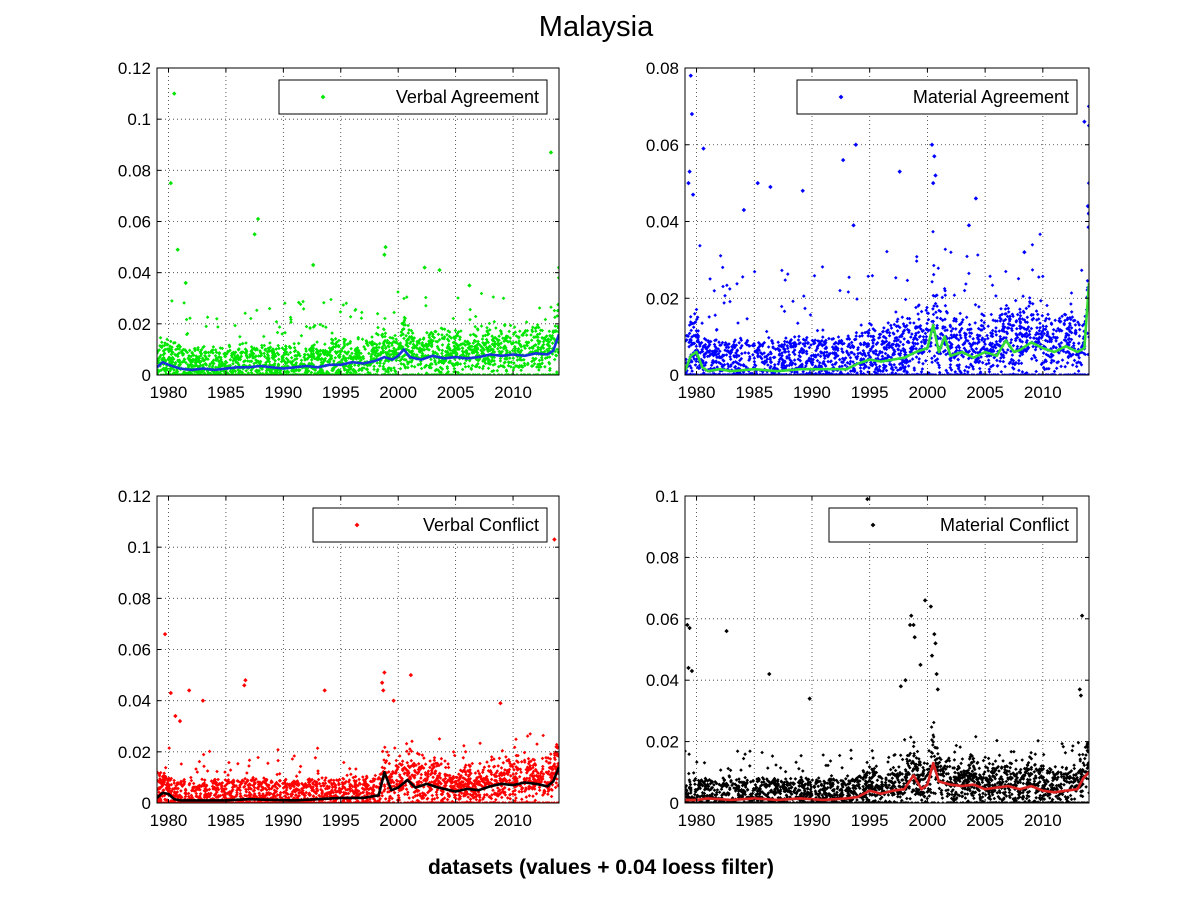  Describe the element at coordinates (467, 97) in the screenshot. I see `legend-label: Verbal Agreement` at that location.